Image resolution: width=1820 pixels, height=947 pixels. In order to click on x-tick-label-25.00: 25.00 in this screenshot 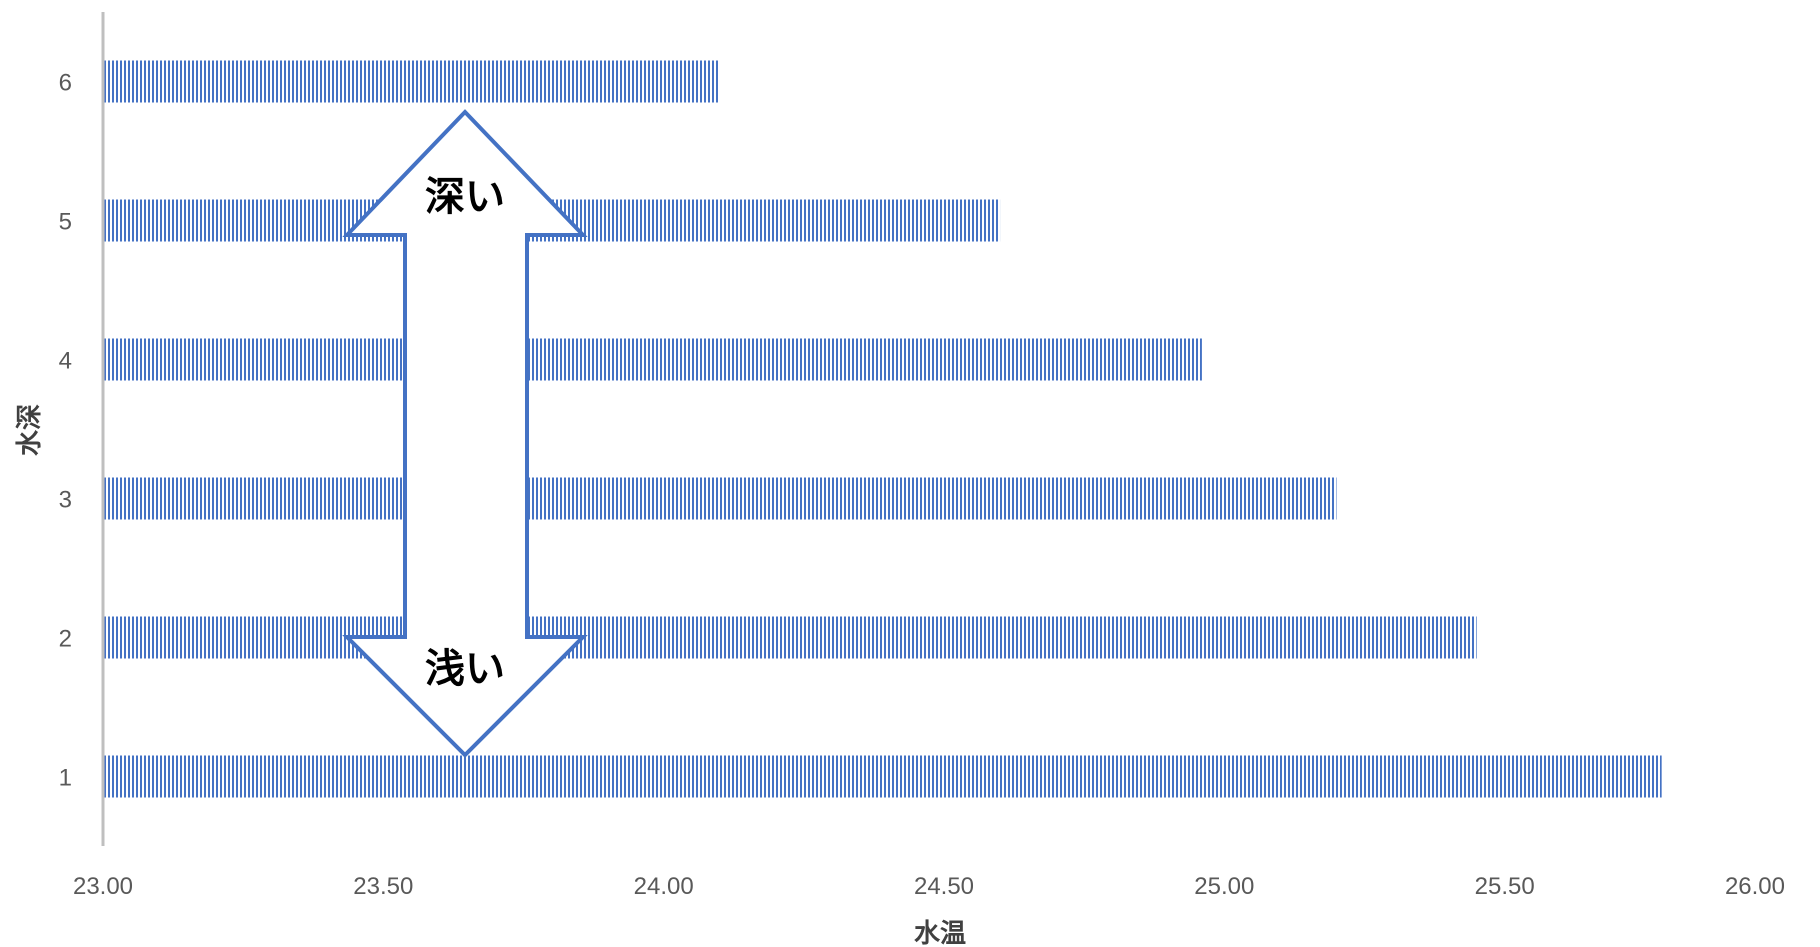, I will do `click(1224, 886)`.